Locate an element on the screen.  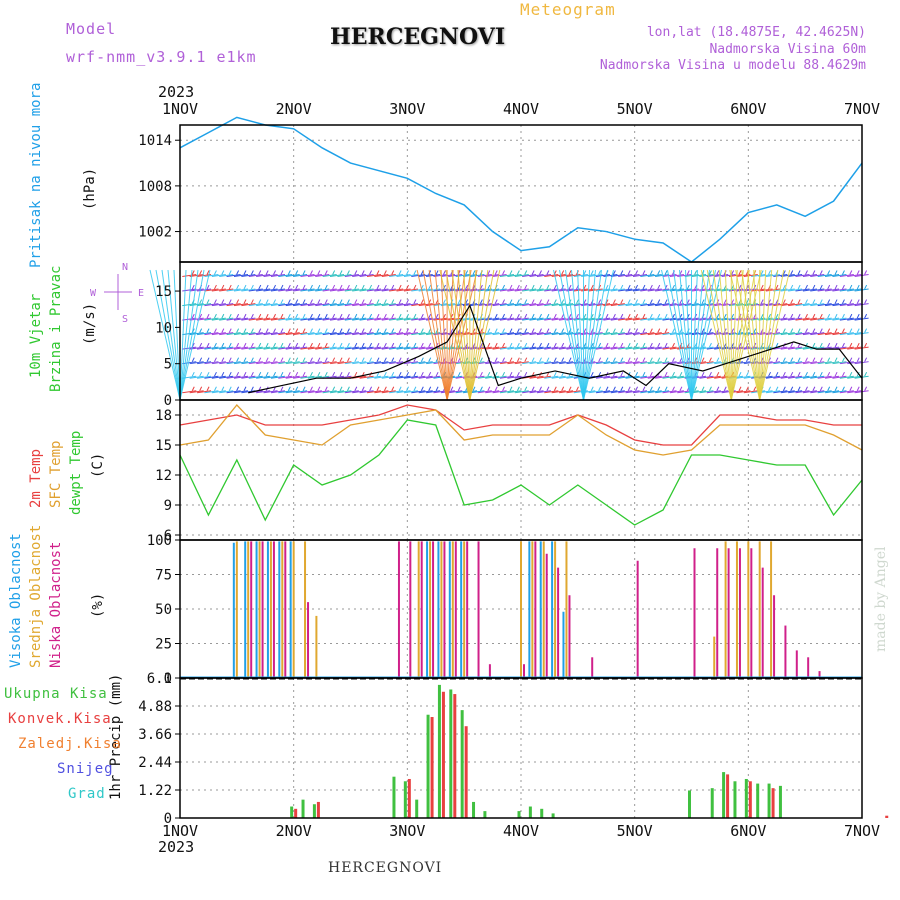
temp-2m-line is located at coordinates (520, 425).